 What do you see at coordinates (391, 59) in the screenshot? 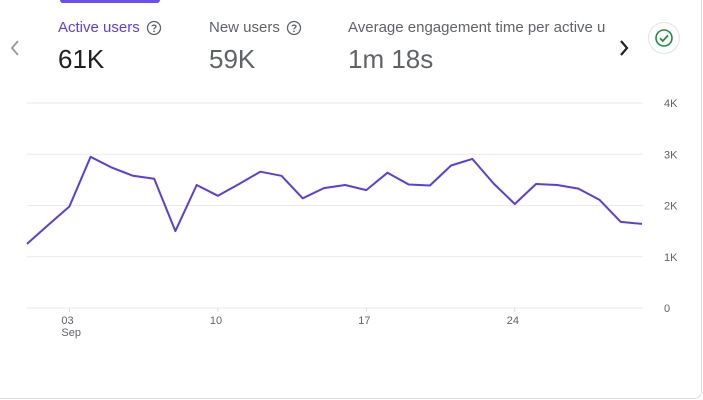
I see `metric-value: 1m 18s` at bounding box center [391, 59].